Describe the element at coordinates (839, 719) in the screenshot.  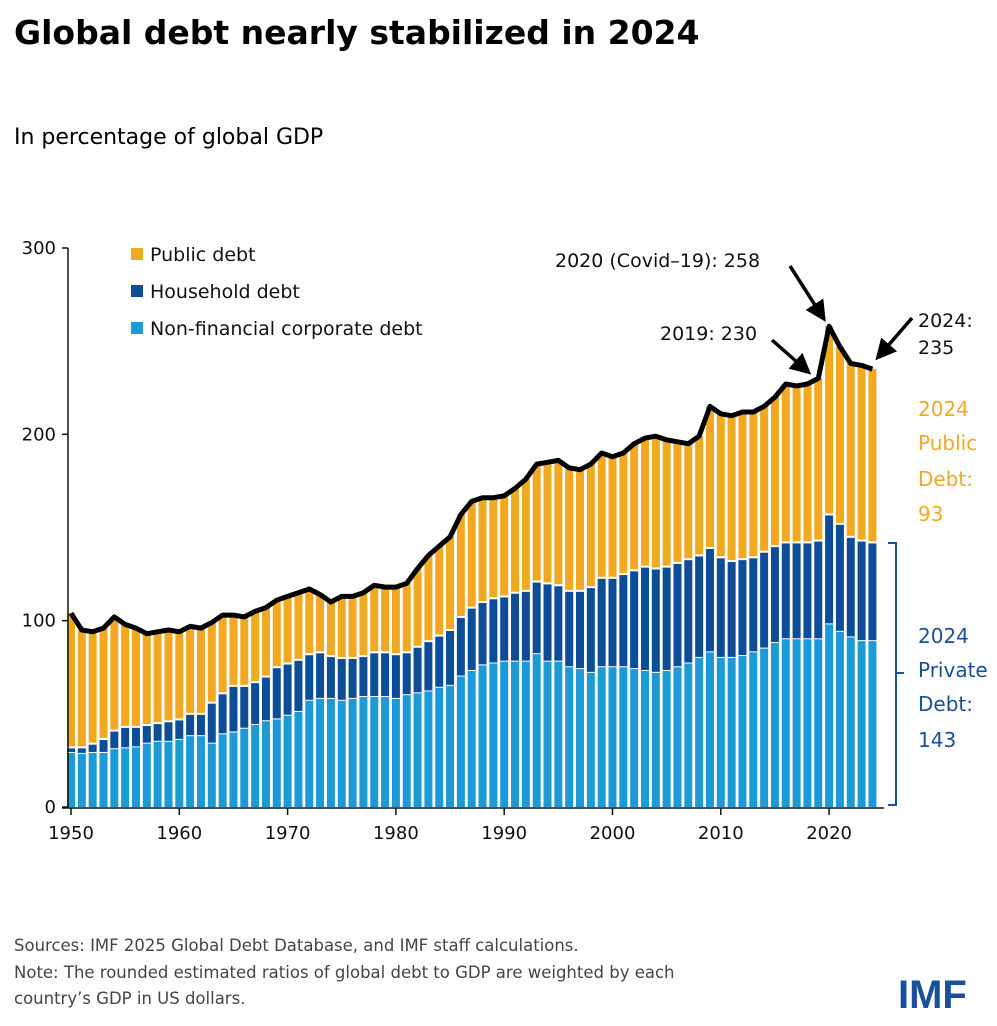
I see `bar-corporate-2021` at that location.